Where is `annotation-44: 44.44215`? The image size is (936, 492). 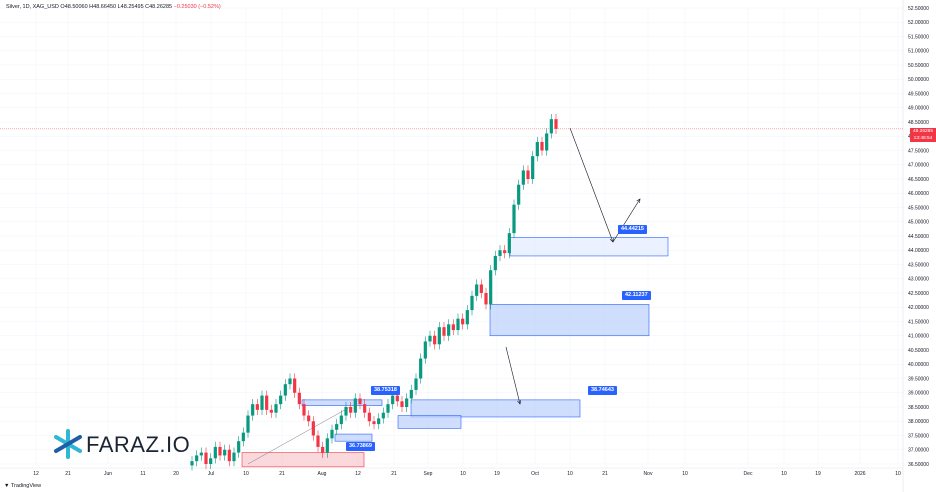 annotation-44: 44.44215 is located at coordinates (632, 229).